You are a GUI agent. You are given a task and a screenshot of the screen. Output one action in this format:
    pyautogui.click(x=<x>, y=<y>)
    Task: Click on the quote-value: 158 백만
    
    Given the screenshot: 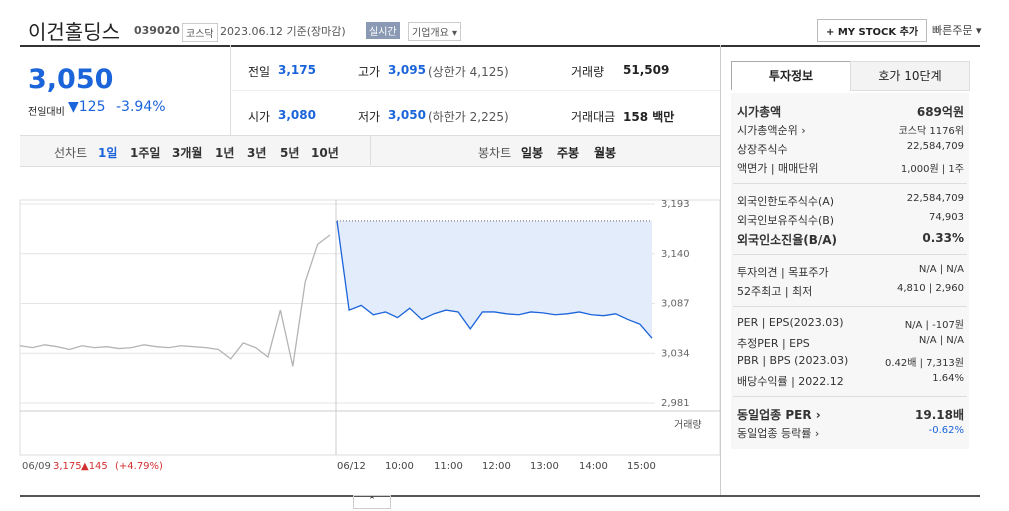 What is the action you would take?
    pyautogui.click(x=649, y=117)
    